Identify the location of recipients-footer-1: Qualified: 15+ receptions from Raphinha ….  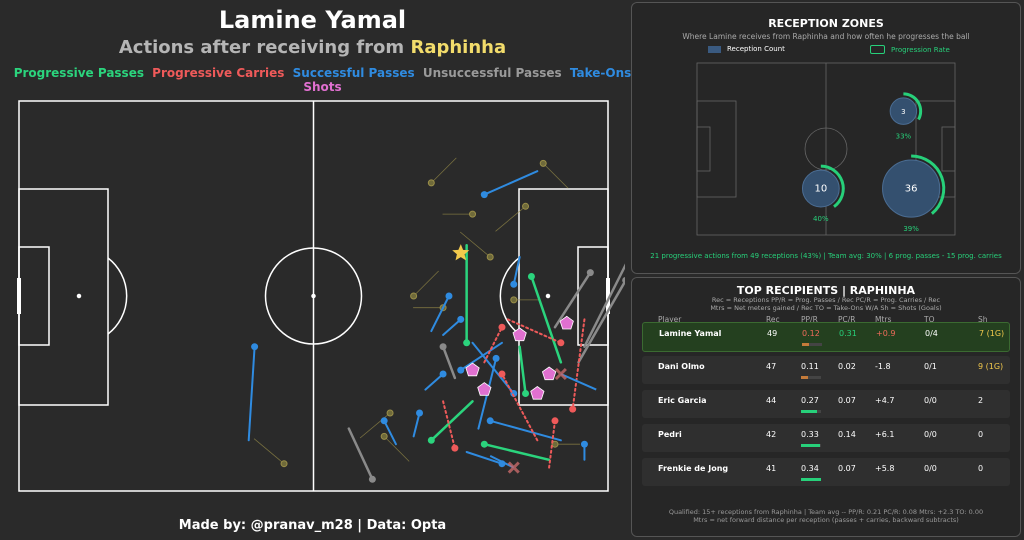
(826, 512).